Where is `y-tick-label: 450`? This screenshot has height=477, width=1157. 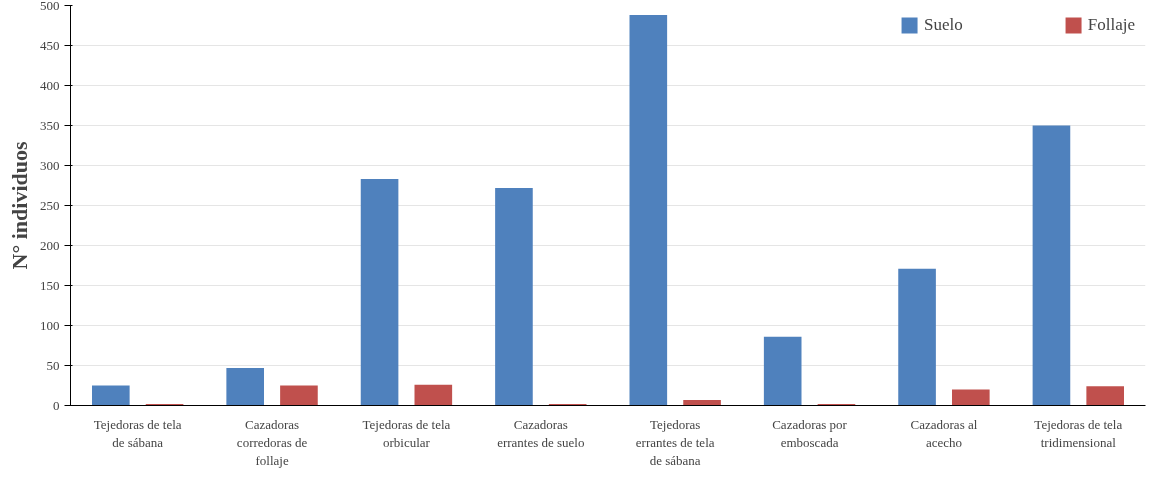
y-tick-label: 450 is located at coordinates (50, 45).